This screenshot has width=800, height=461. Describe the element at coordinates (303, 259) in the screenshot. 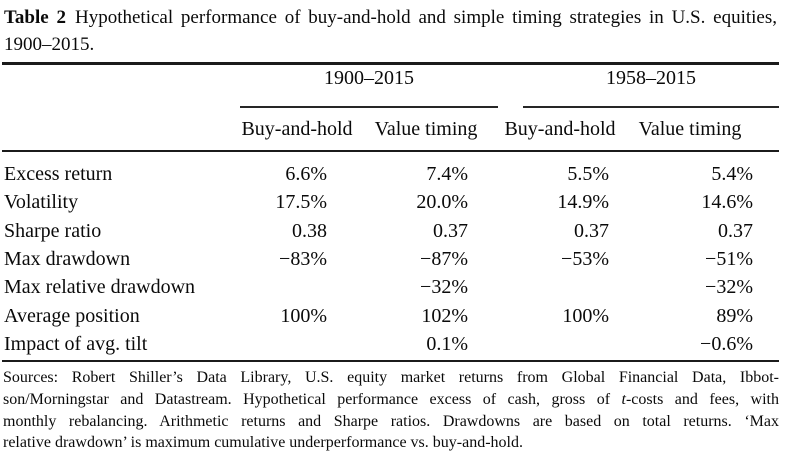

I see `cell: −83%` at that location.